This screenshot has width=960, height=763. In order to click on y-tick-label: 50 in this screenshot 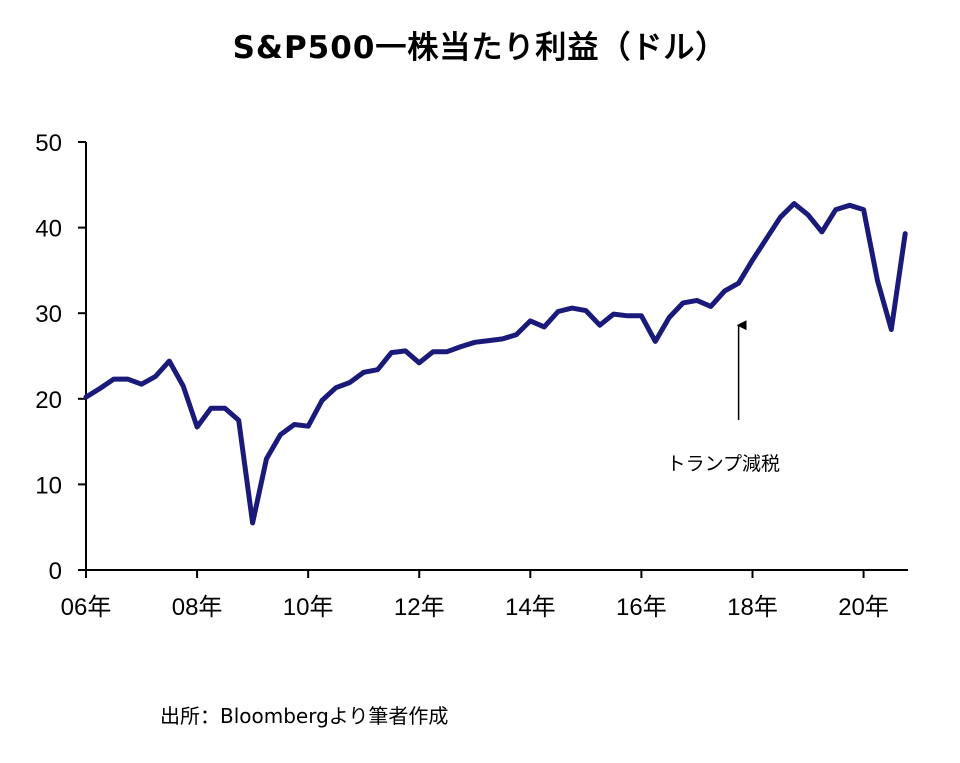, I will do `click(48, 143)`.